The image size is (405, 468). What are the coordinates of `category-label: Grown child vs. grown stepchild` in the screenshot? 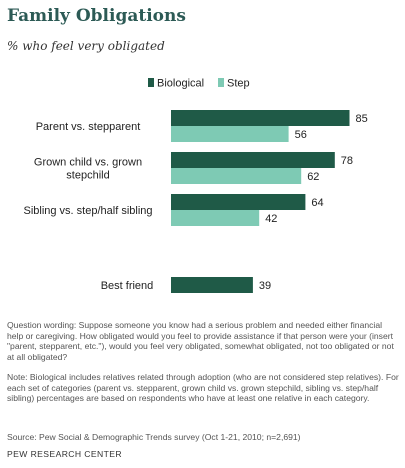 It's located at (88, 169).